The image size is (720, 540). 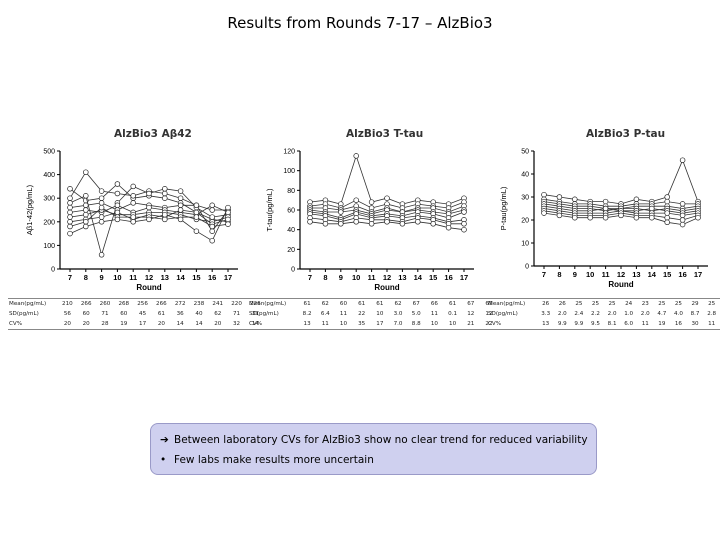 I want to click on ptau-stats-cell: 11, so click(x=711, y=324).